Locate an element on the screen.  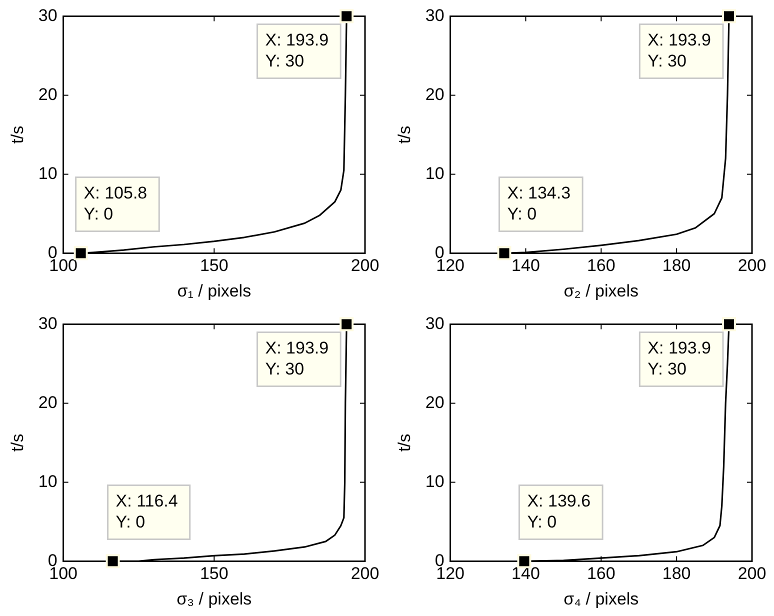
x-axis-title: σ₄ / pixels is located at coordinates (601, 598).